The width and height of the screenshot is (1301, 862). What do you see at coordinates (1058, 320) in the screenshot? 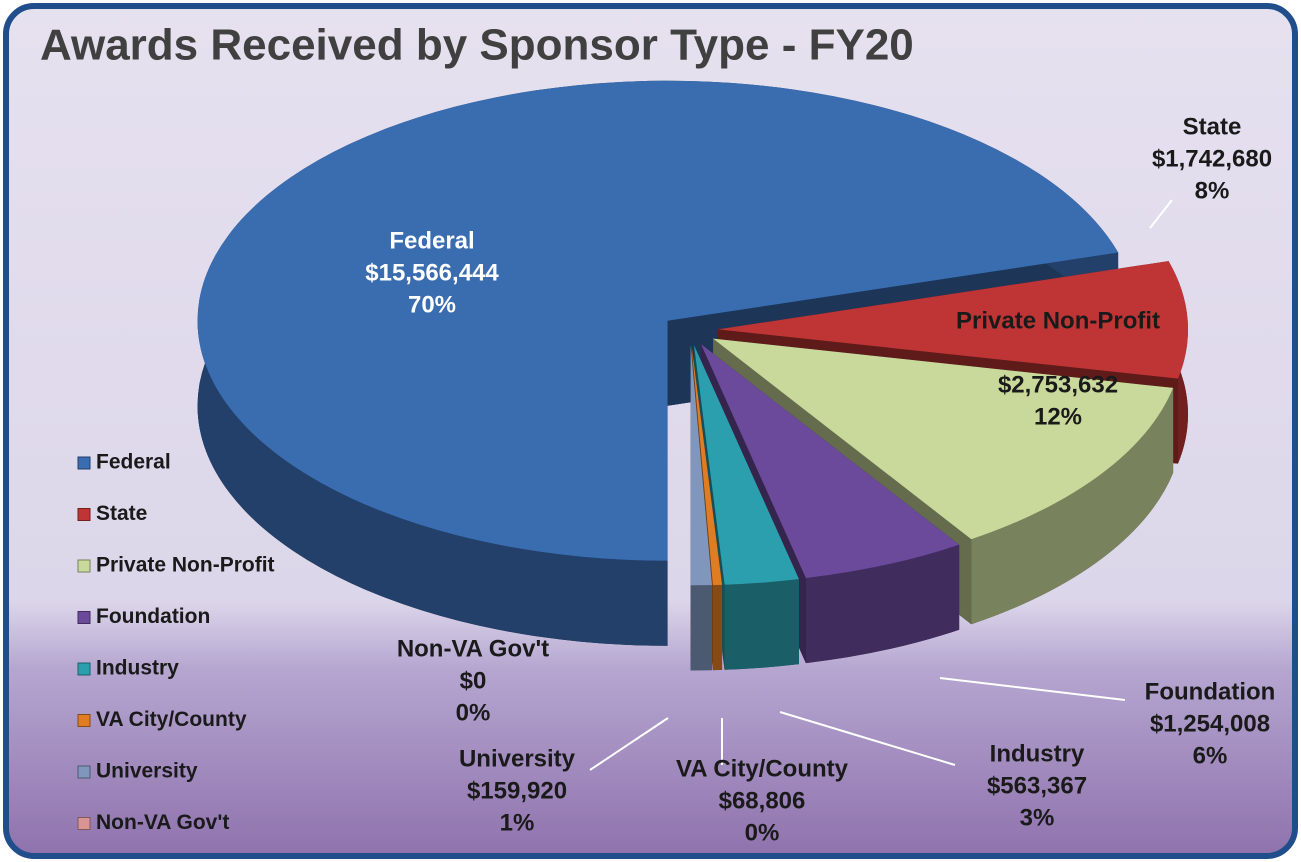
I see `data-label-name: Private Non-Profit` at bounding box center [1058, 320].